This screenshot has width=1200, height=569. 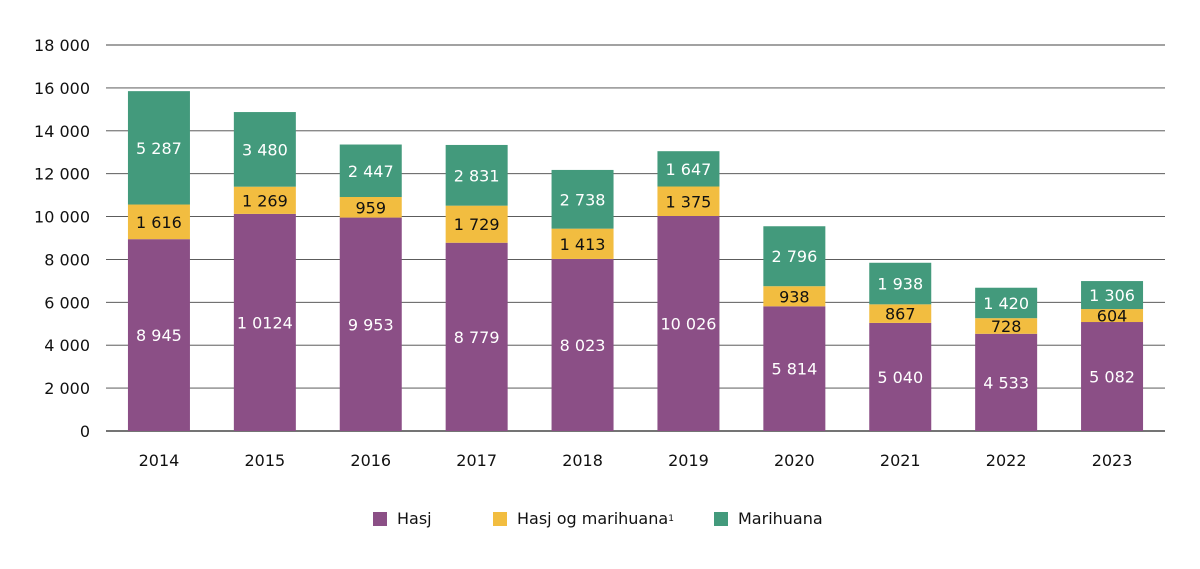 I want to click on data-label: 2 796, so click(x=794, y=256).